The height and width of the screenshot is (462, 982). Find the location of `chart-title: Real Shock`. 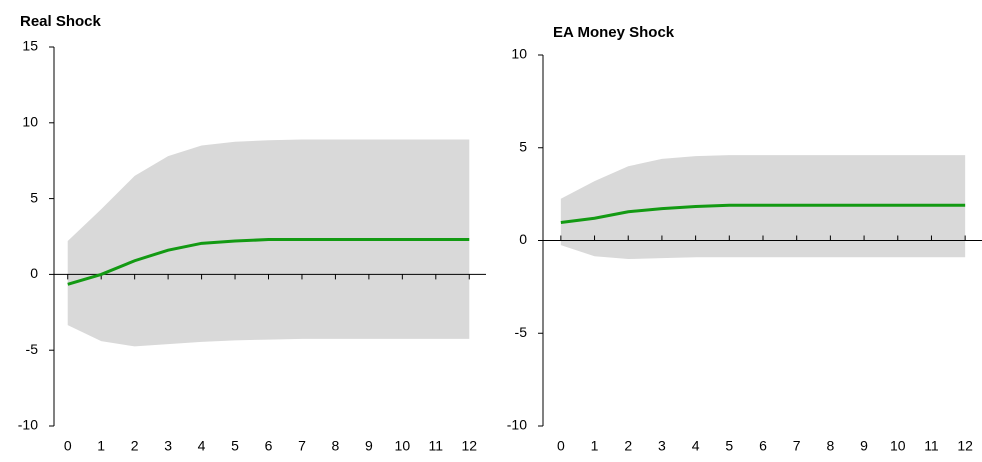

chart-title: Real Shock is located at coordinates (61, 21).